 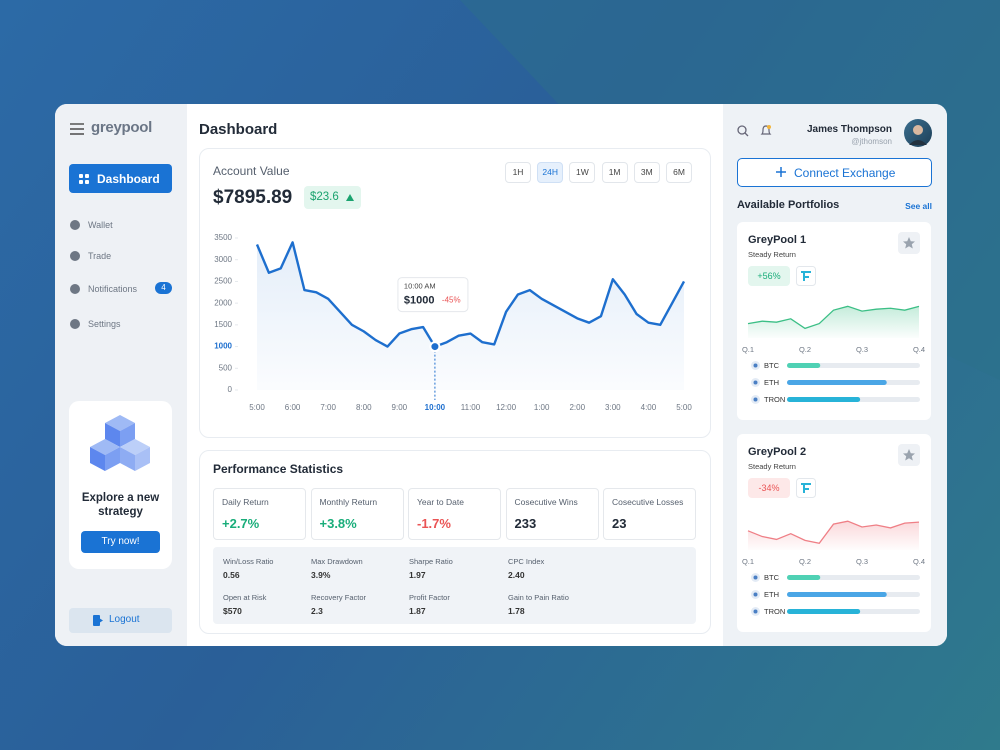 I want to click on asset-bar, so click(x=853, y=611).